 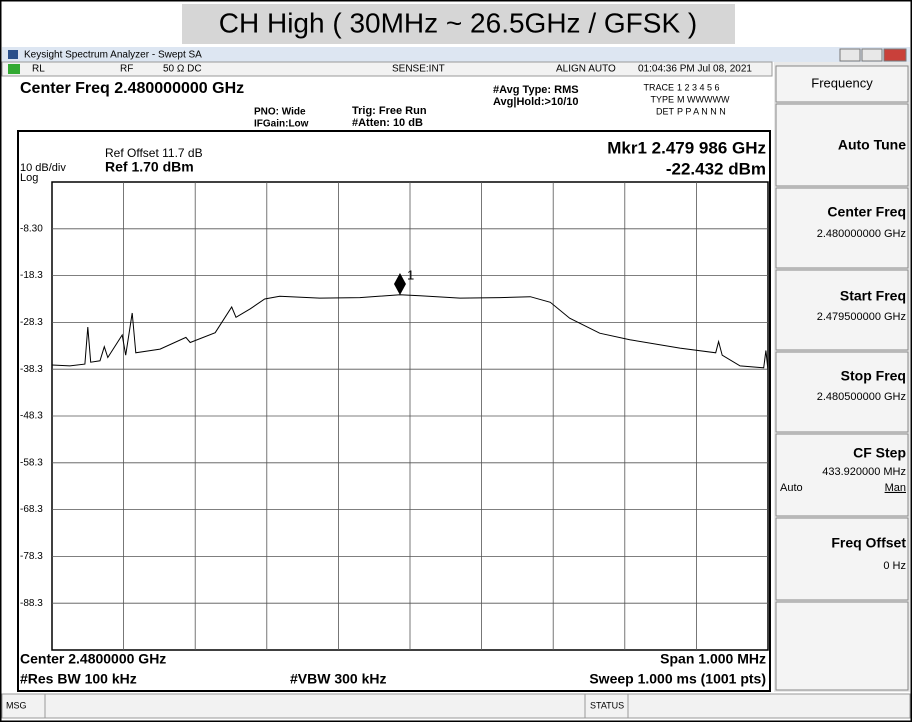 What do you see at coordinates (895, 488) in the screenshot?
I see `softkey-option: Man` at bounding box center [895, 488].